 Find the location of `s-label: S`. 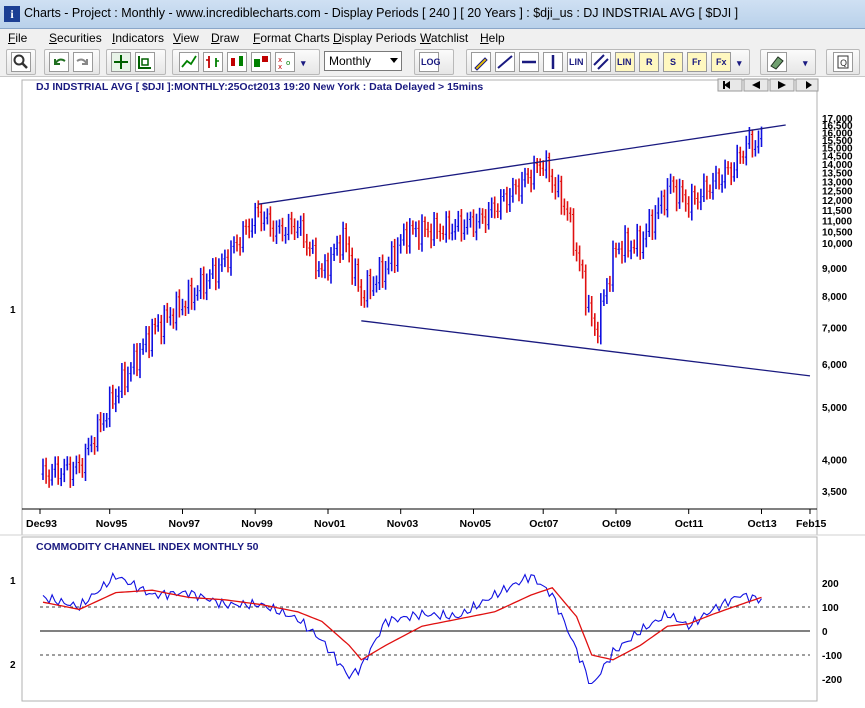

s-label: S is located at coordinates (673, 62).